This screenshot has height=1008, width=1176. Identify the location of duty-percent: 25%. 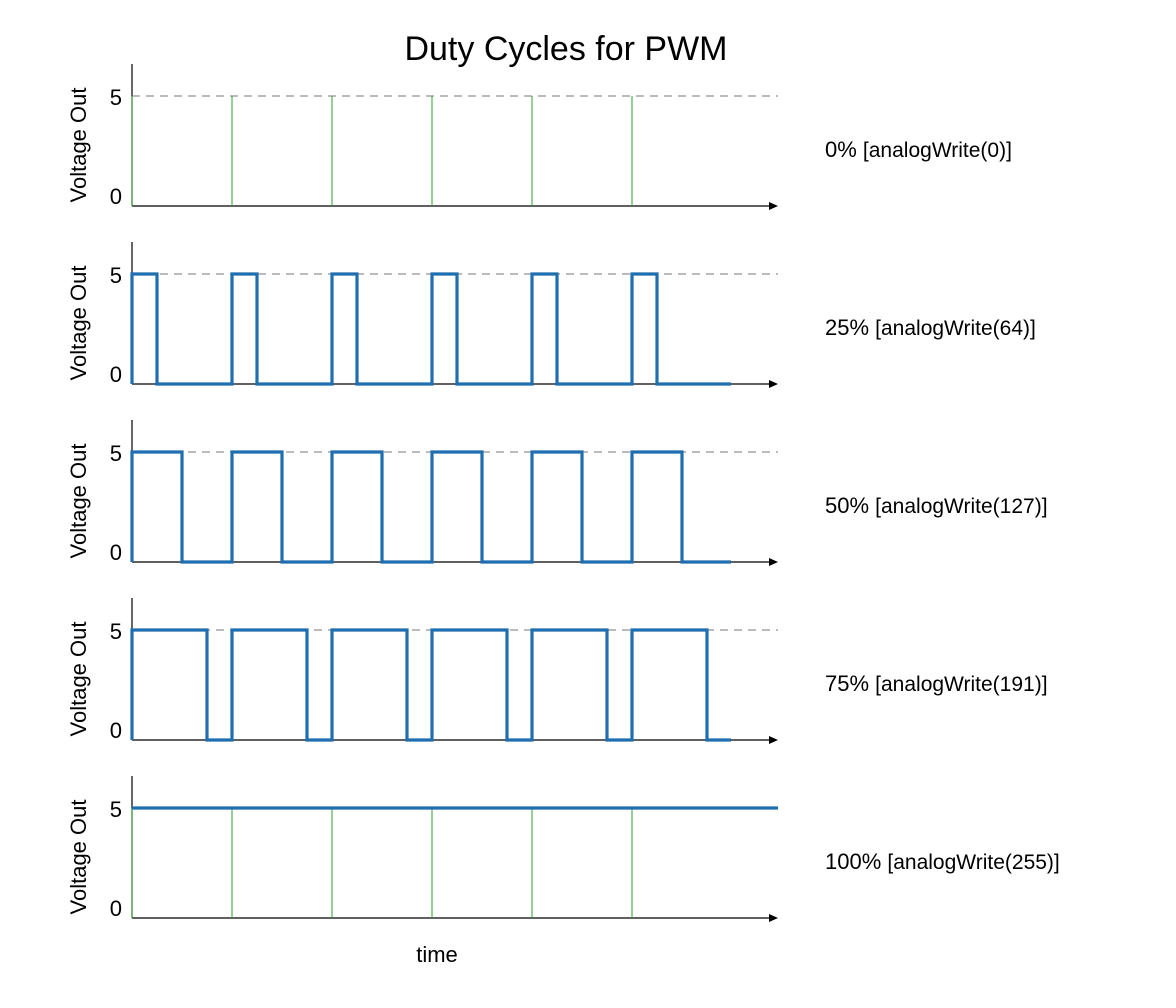
(850, 327).